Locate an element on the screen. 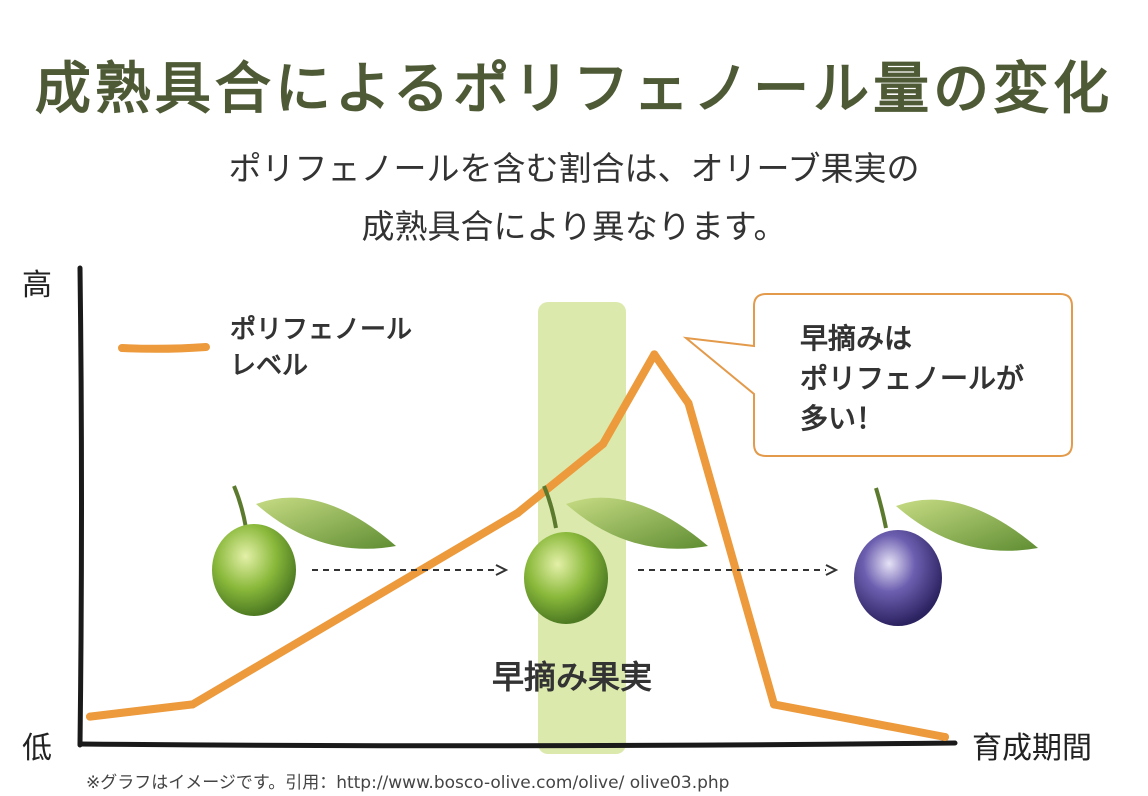  subtitle-line-2: 成熟具合により異なります。 is located at coordinates (574, 226).